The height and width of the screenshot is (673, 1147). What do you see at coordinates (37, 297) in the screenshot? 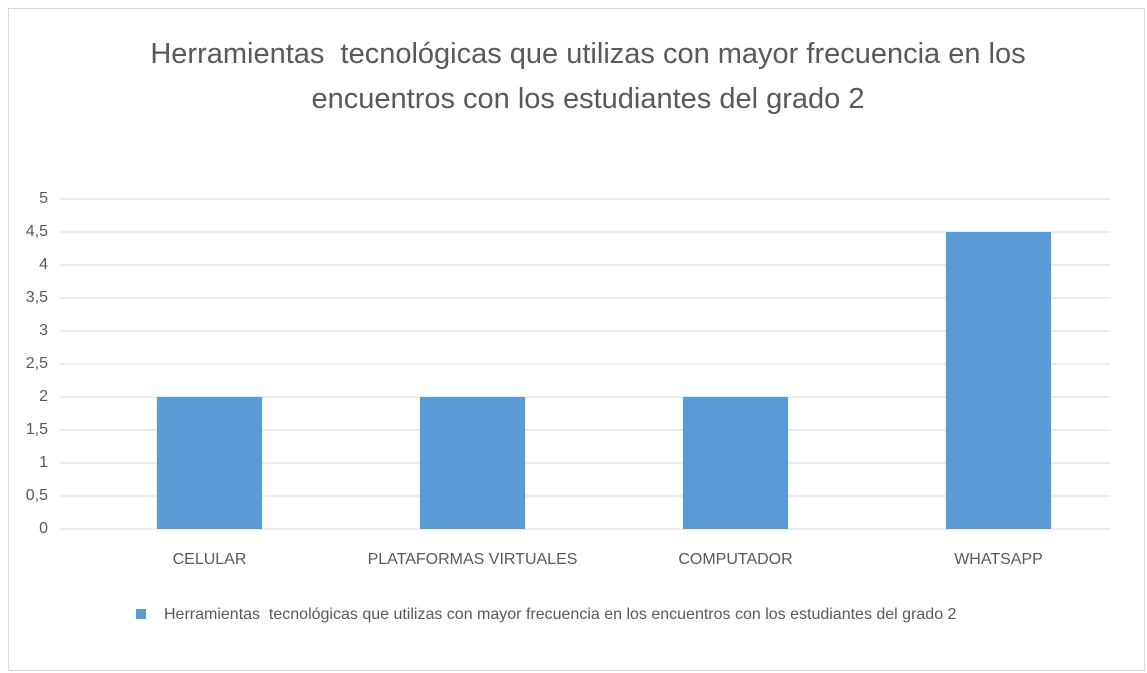
I see `y-tick-label: 3,5` at bounding box center [37, 297].